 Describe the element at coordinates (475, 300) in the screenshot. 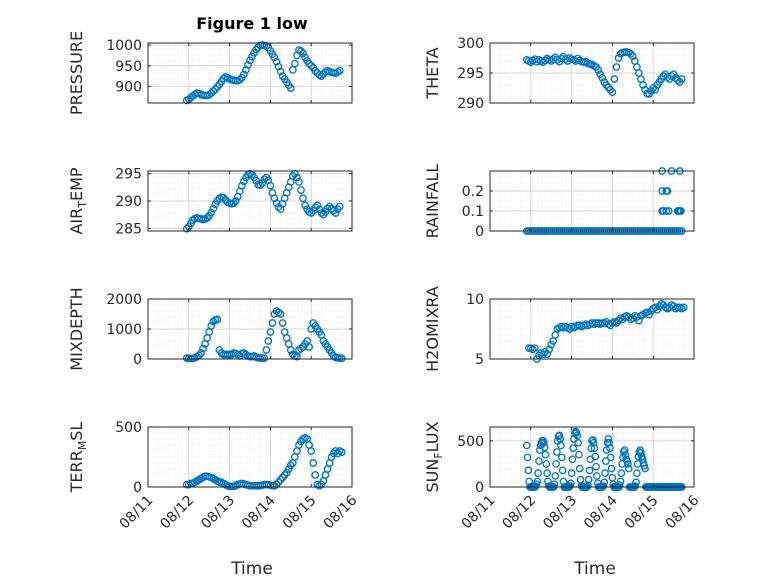

I see `y-tick-label: 10` at that location.